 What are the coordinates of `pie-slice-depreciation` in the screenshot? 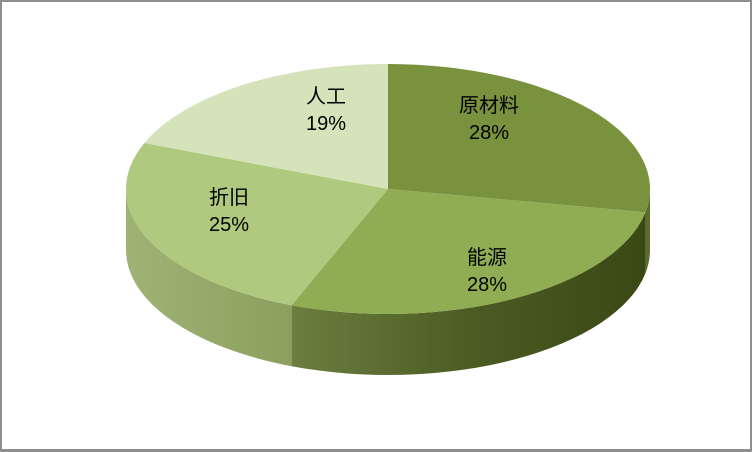 It's located at (257, 224).